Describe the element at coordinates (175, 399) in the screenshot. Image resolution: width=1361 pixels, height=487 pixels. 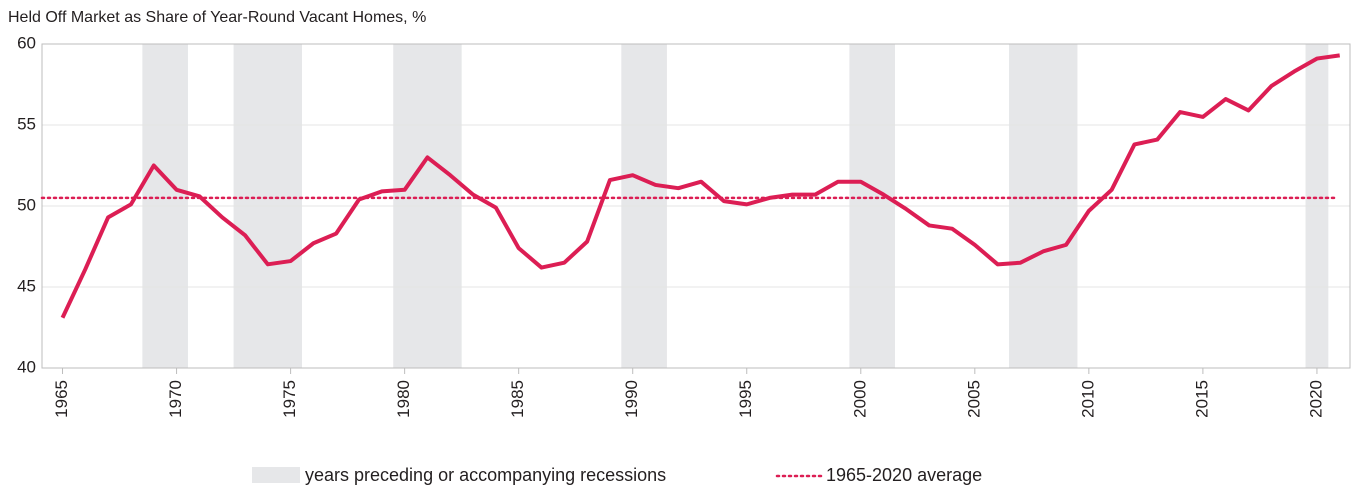
I see `x-tick-label: 1970` at that location.